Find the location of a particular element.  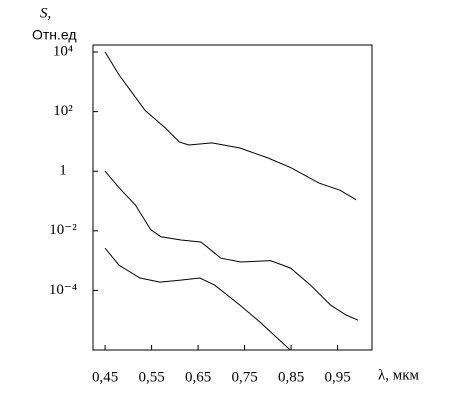

x-tick-label: 0,55 is located at coordinates (151, 377).